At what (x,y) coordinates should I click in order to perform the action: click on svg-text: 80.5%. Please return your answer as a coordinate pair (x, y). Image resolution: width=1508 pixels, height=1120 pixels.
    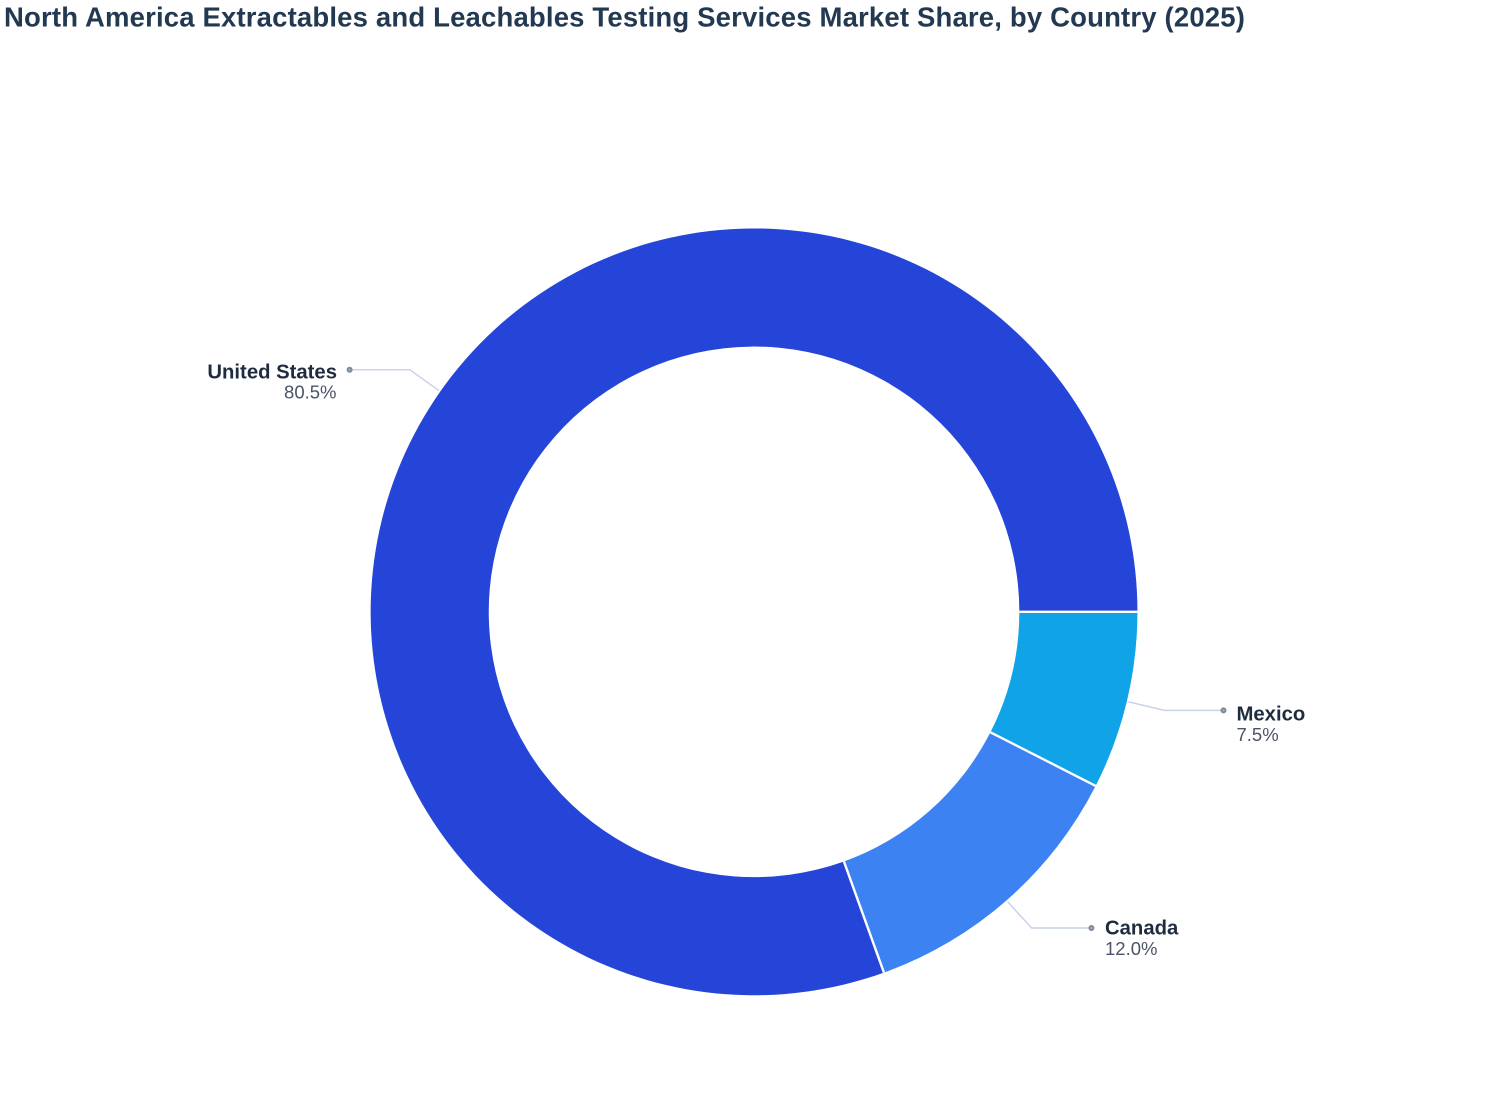
    Looking at the image, I should click on (310, 391).